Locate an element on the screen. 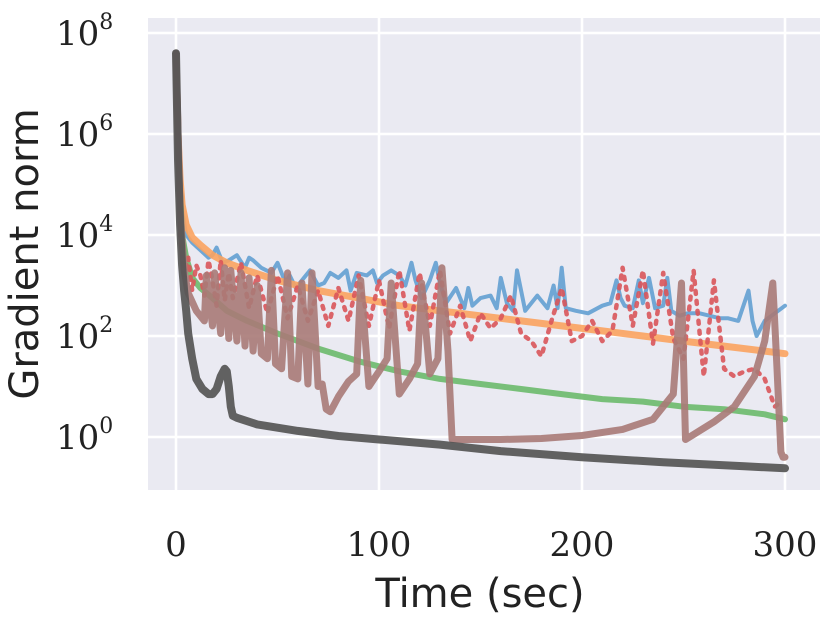 The image size is (830, 623). y-tick-labels: 10⁰ 10² 10⁴ 10⁶ 10⁸ is located at coordinates (84, 234).